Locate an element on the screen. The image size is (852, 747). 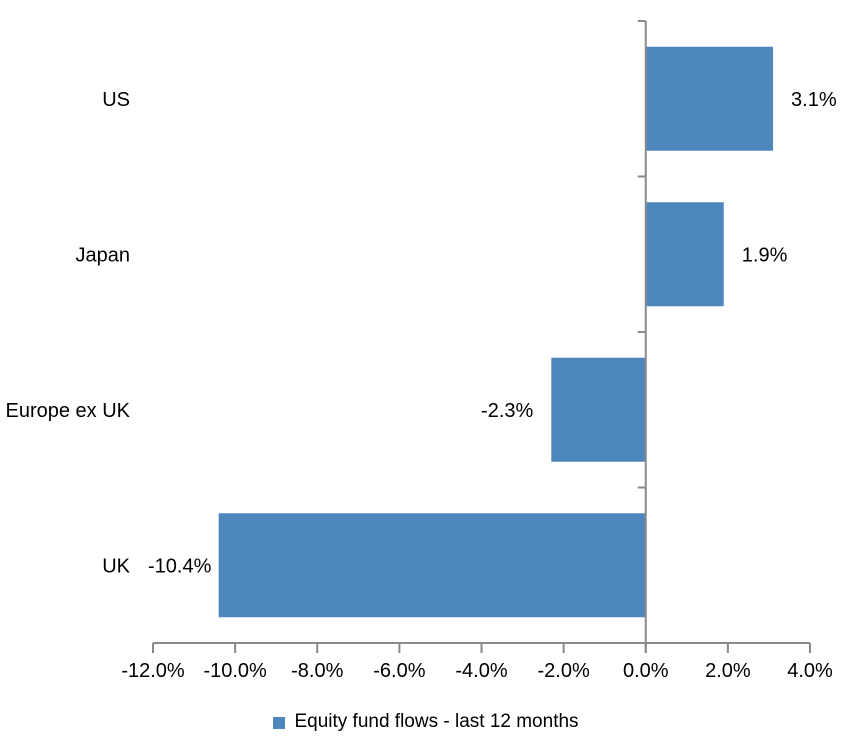
category-label: Europe ex UK is located at coordinates (67, 411).